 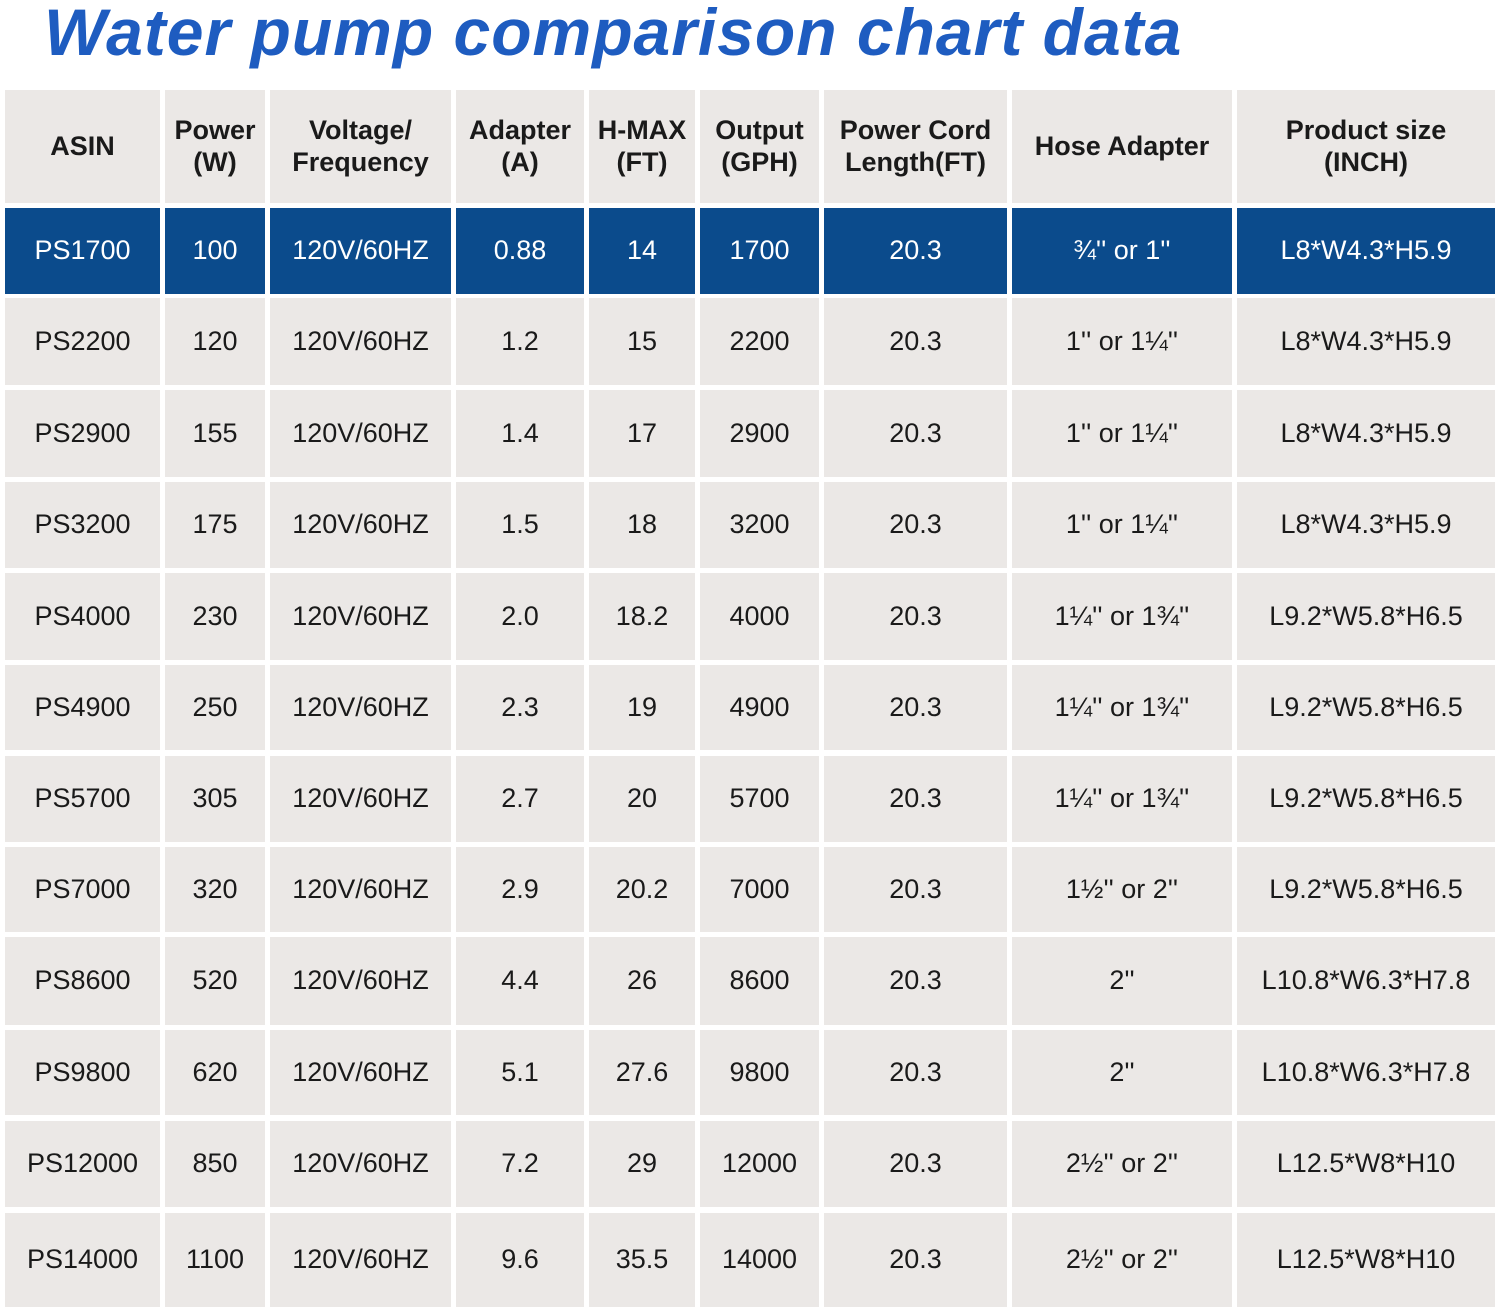 I want to click on table-cell: 100, so click(x=215, y=251).